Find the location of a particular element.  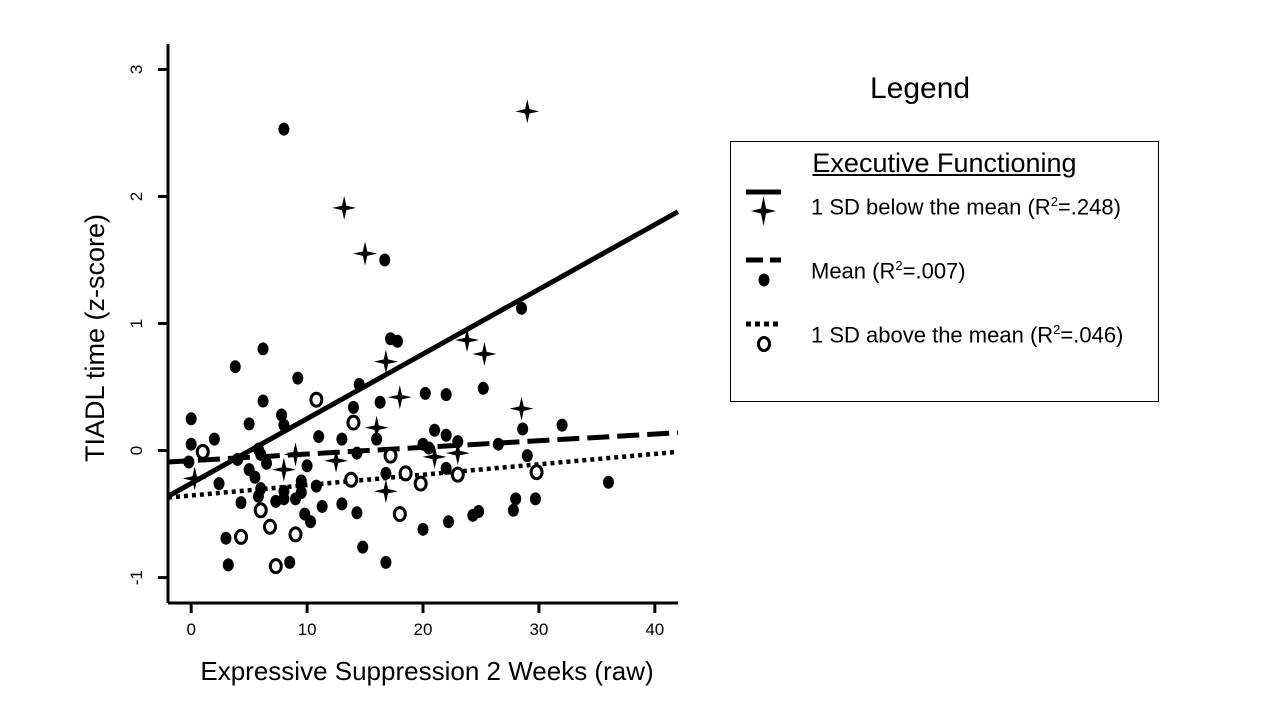

legend-symbol-dashed-dot is located at coordinates (763, 272).